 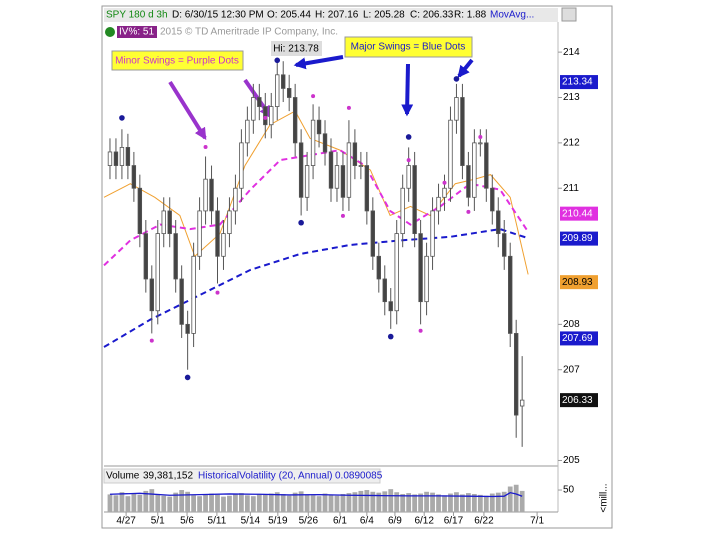 I want to click on arrow, so click(x=465, y=68).